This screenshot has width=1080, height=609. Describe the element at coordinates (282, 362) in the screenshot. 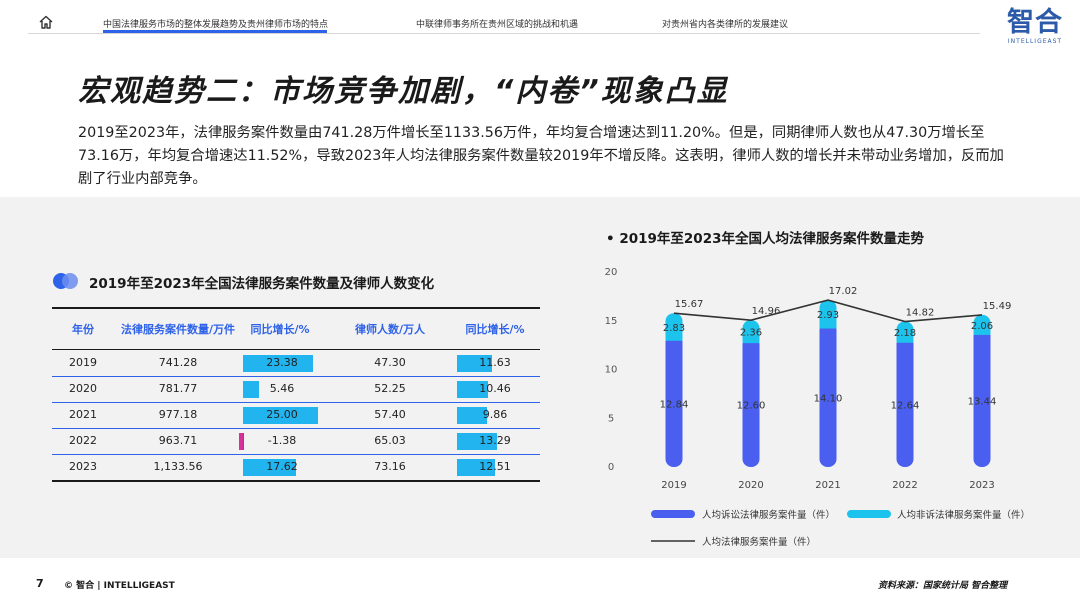

I see `cell-cases-growth: 23.38` at that location.